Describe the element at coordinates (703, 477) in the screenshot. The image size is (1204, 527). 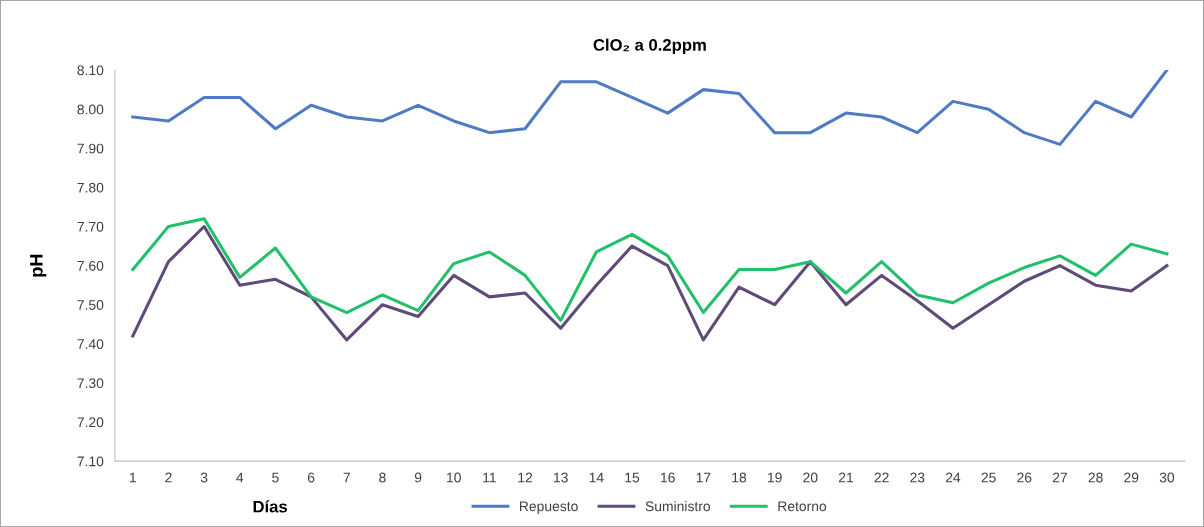
I see `x-tick-label: 17` at that location.